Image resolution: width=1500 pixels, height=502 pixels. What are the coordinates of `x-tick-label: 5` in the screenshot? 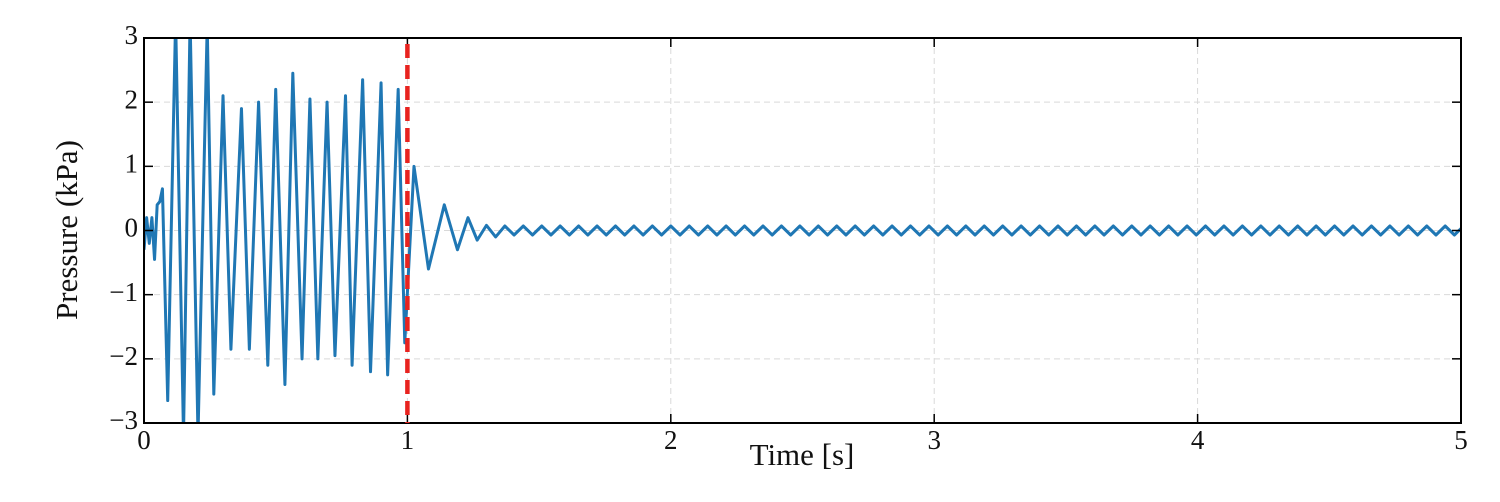 It's located at (1461, 440).